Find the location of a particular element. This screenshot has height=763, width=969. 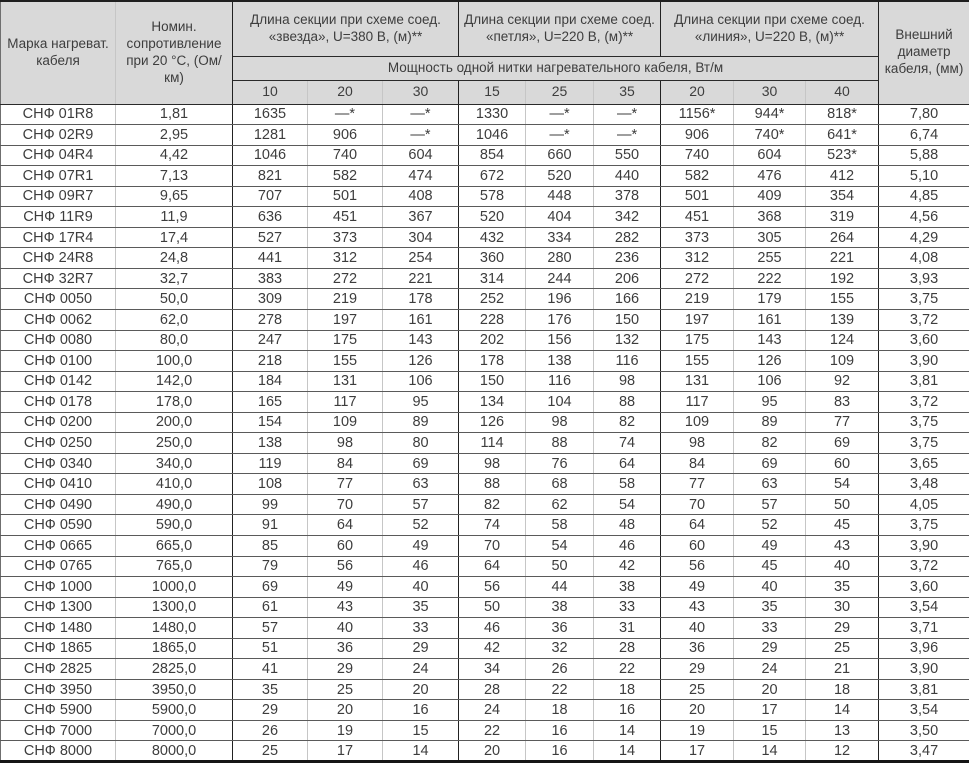

value-cell: 46 is located at coordinates (421, 567).